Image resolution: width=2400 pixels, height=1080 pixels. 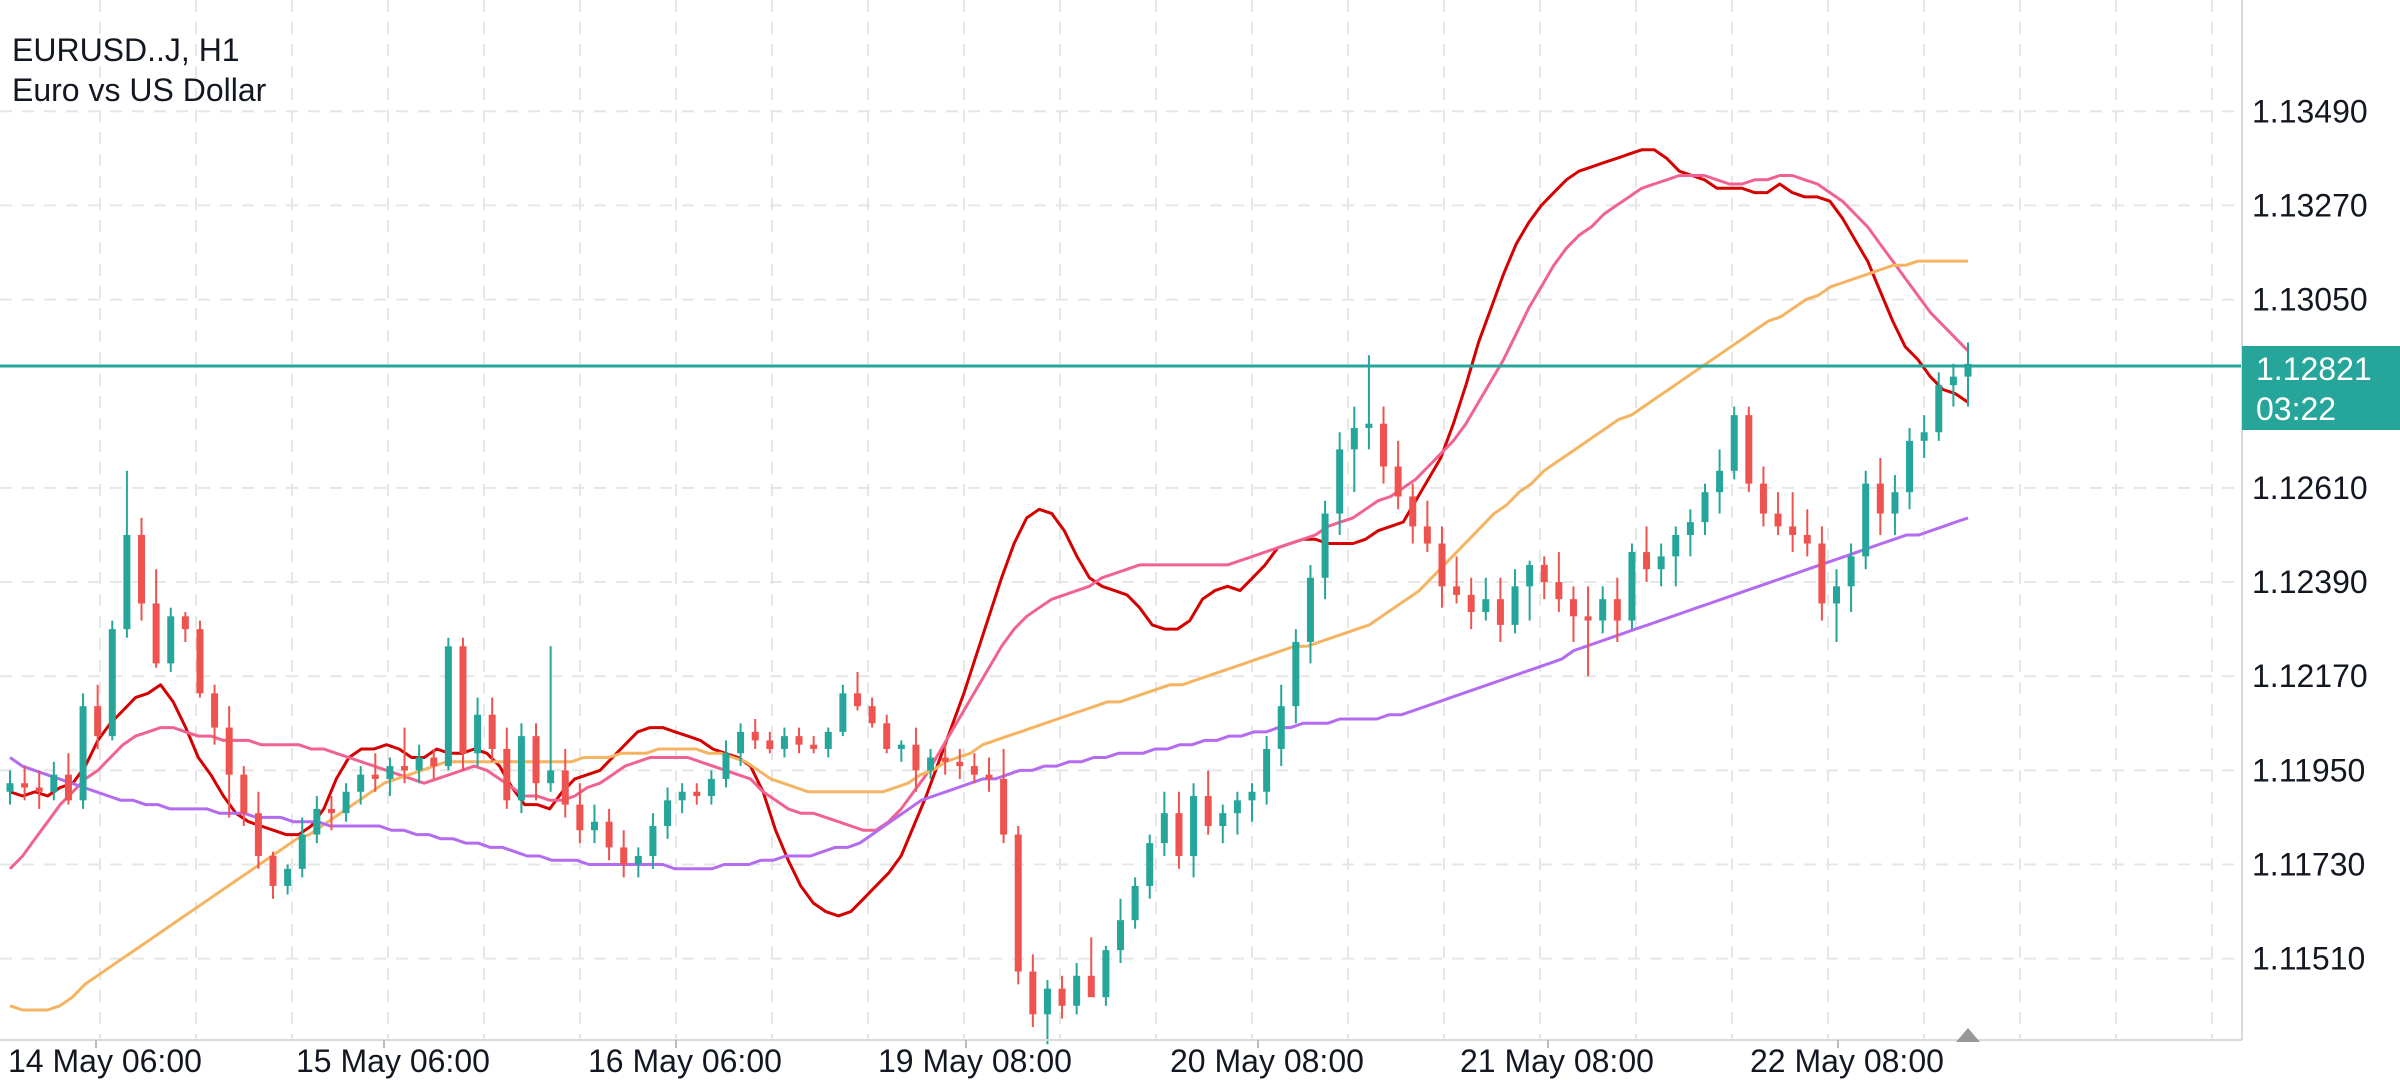 I want to click on current-price-tag: 1.12821 03:22, so click(x=2321, y=388).